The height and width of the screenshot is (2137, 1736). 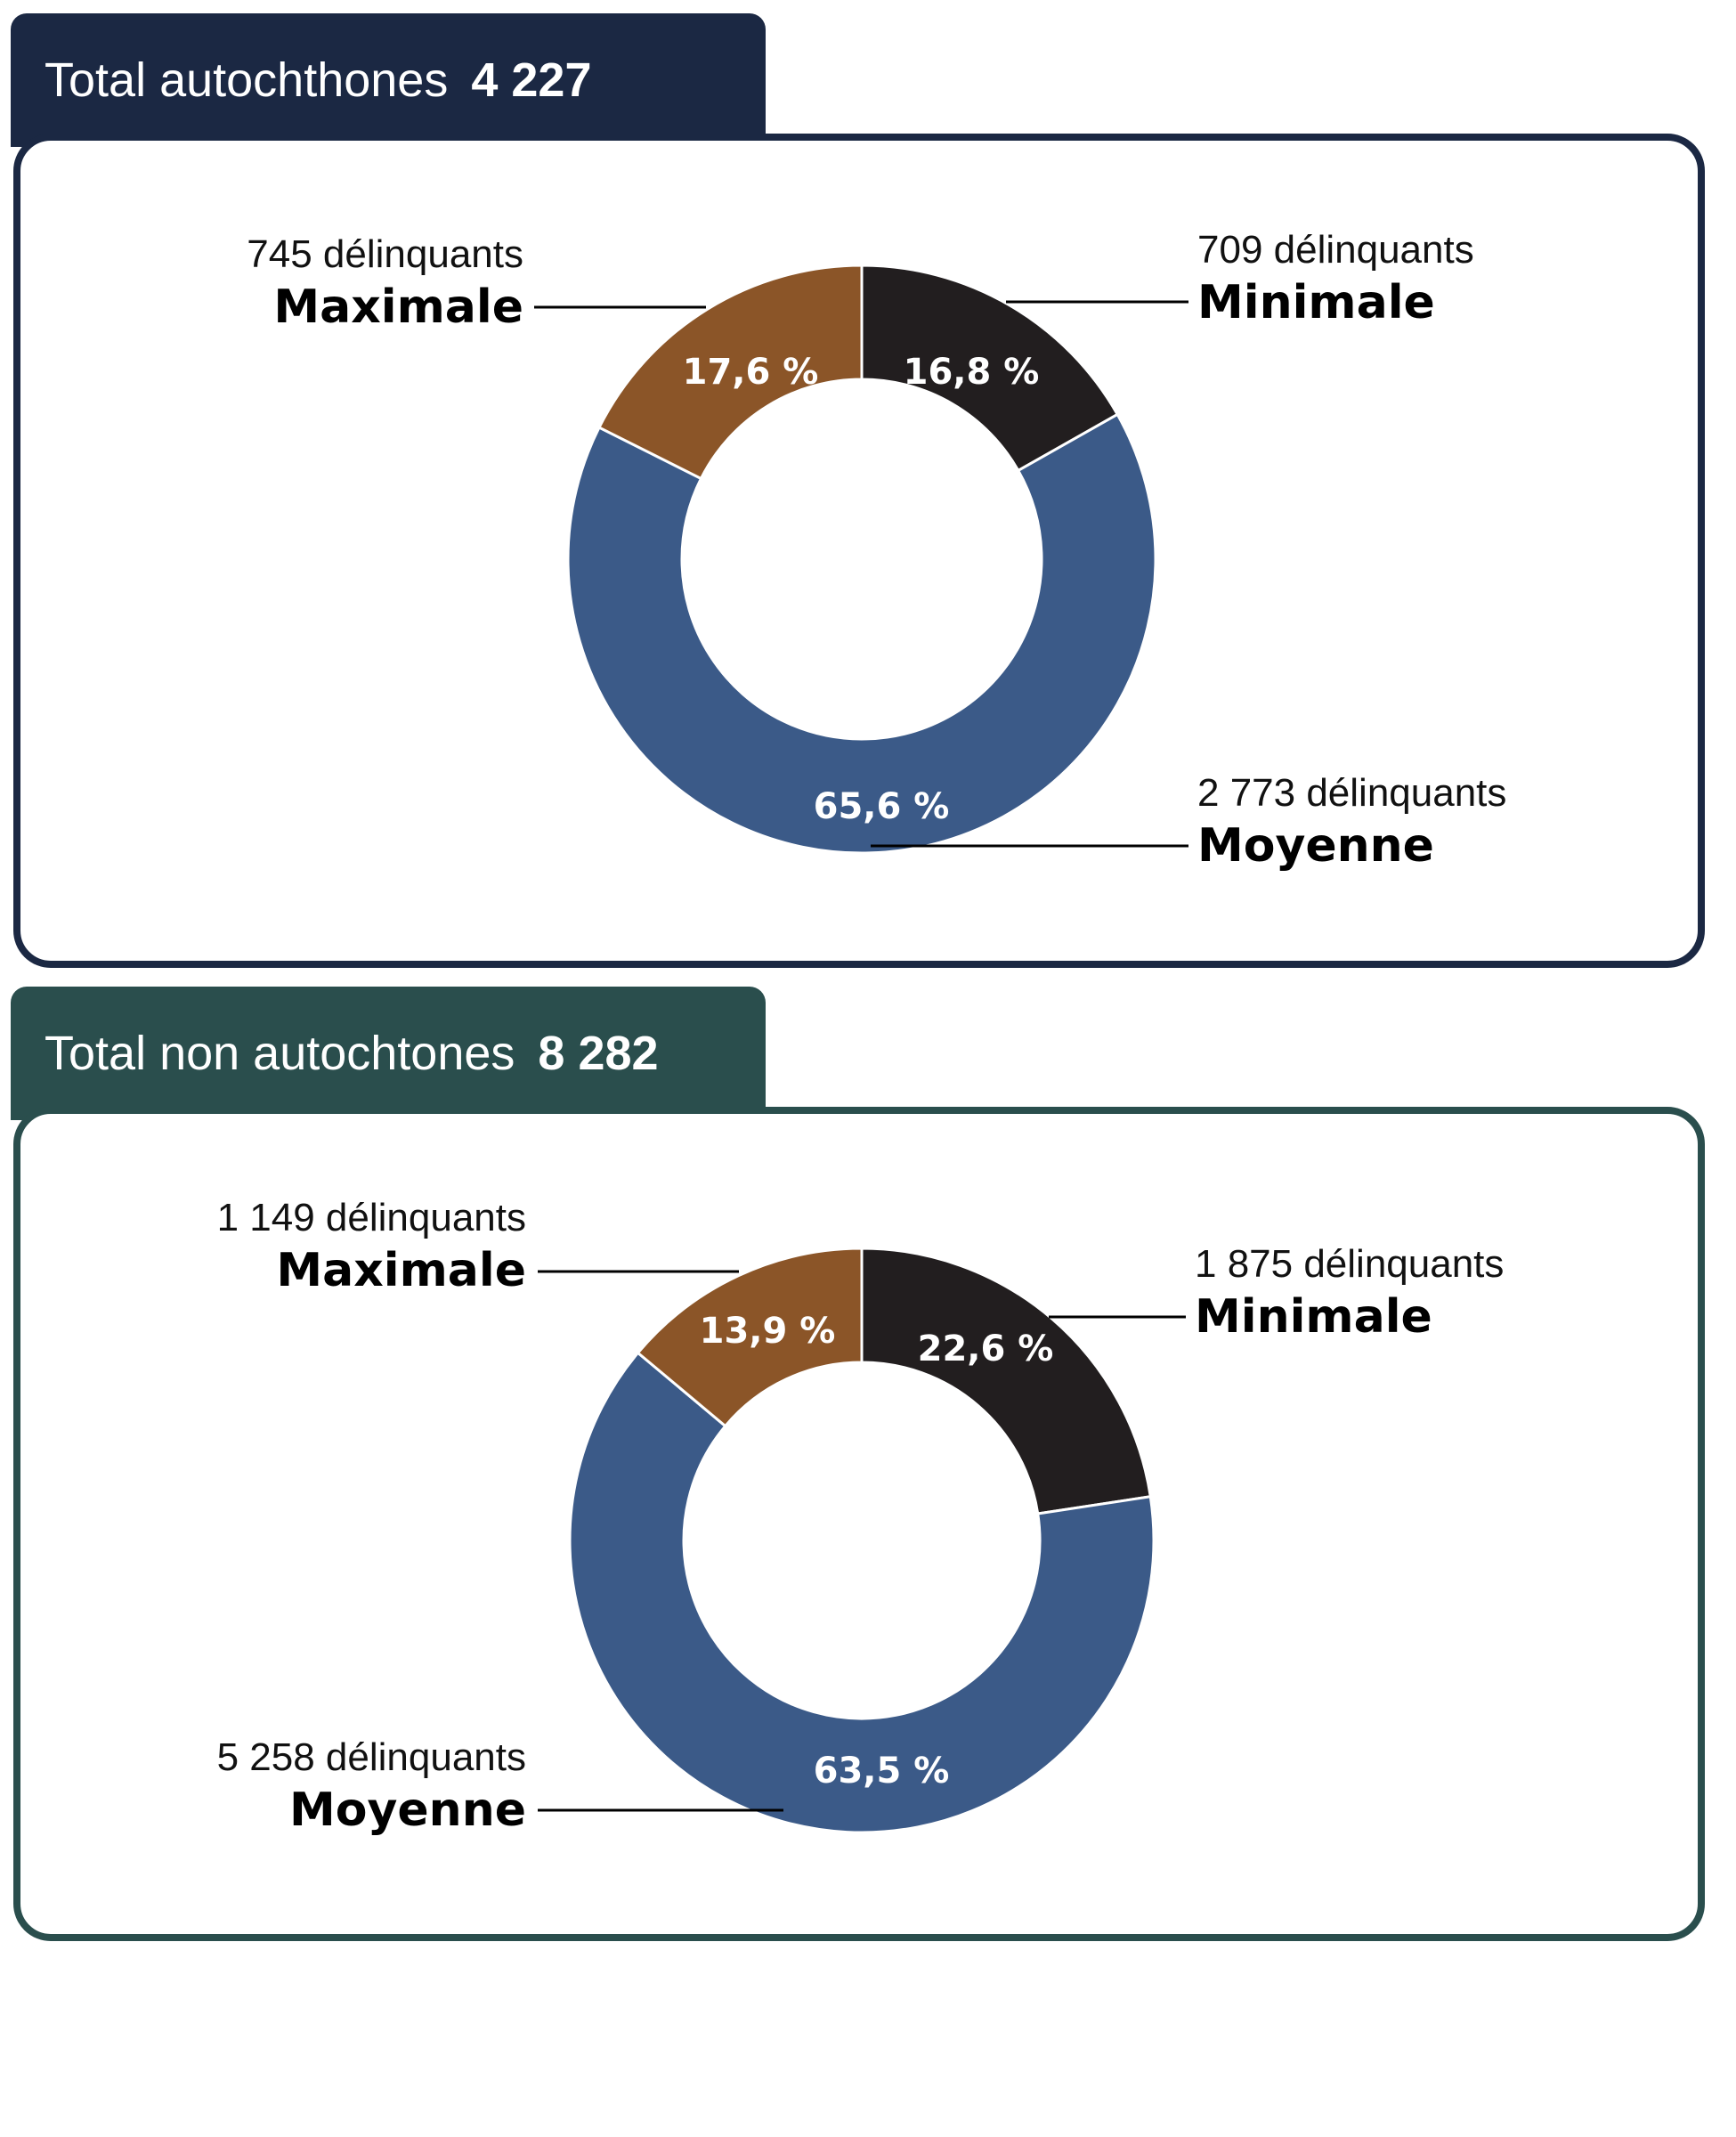 What do you see at coordinates (247, 80) in the screenshot?
I see `panel-title-label: Total autochthones` at bounding box center [247, 80].